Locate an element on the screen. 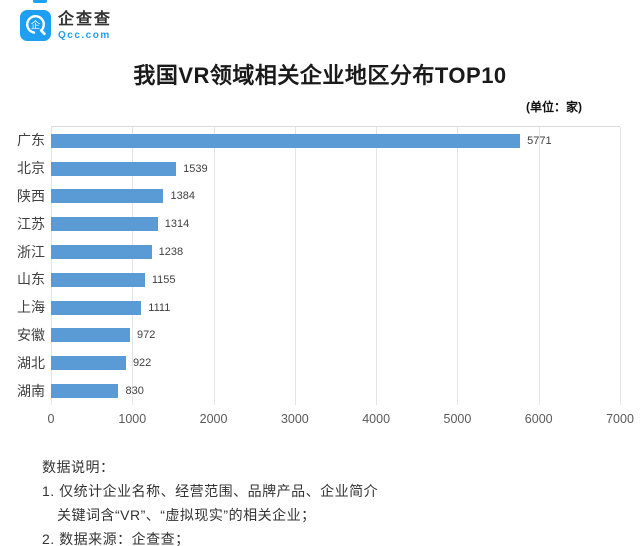  bar-row-4: 1238 is located at coordinates (335, 252).